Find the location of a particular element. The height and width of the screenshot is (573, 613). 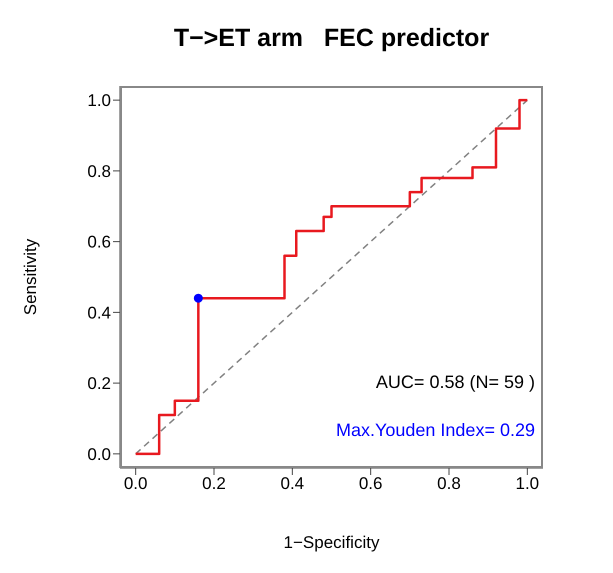

x-tick-label: 0.6 is located at coordinates (370, 484).